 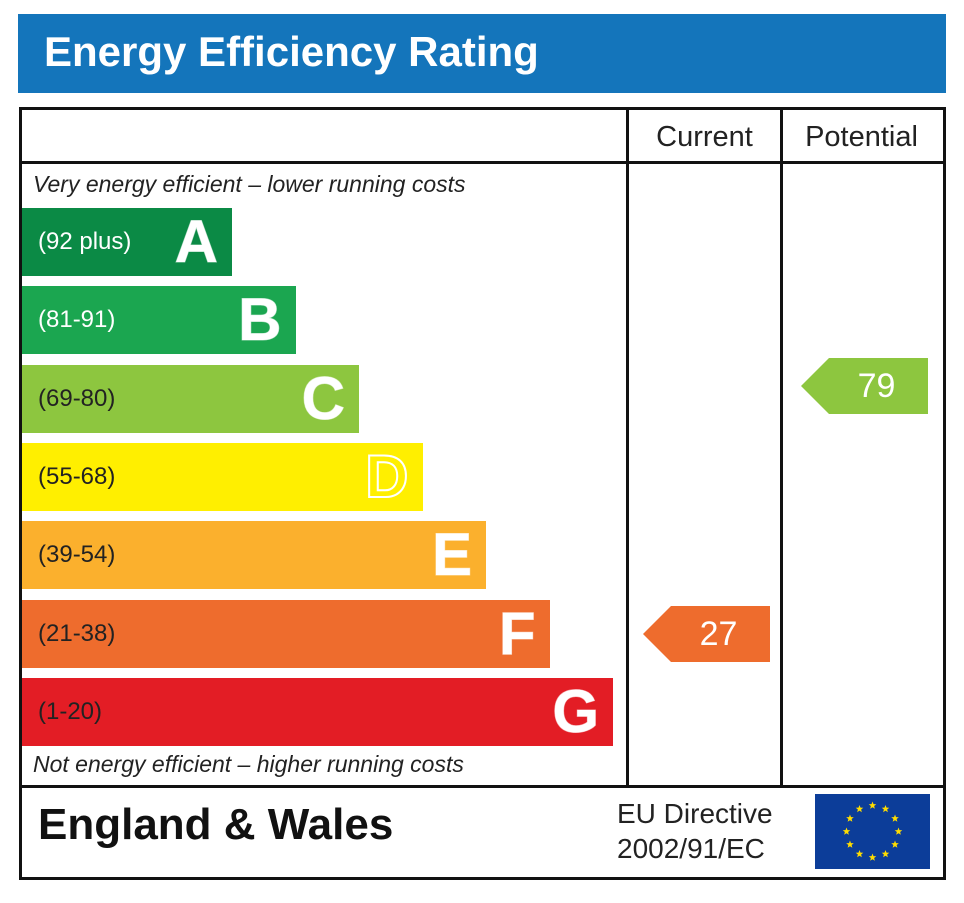 I want to click on rating-pointer-shape-potential, so click(x=864, y=385).